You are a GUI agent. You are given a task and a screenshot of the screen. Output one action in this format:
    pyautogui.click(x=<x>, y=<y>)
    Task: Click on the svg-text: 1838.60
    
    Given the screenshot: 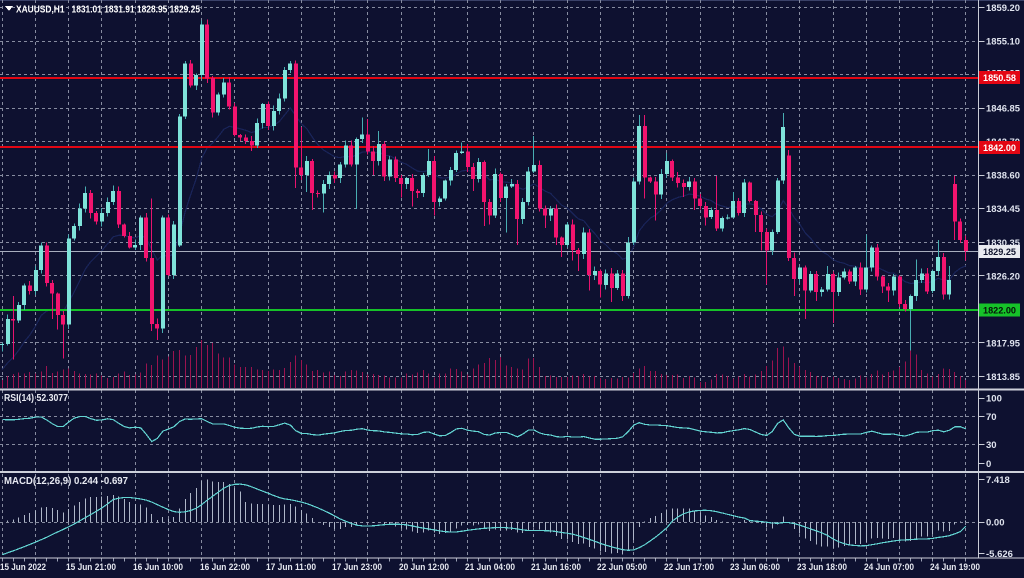 What is the action you would take?
    pyautogui.click(x=1003, y=176)
    